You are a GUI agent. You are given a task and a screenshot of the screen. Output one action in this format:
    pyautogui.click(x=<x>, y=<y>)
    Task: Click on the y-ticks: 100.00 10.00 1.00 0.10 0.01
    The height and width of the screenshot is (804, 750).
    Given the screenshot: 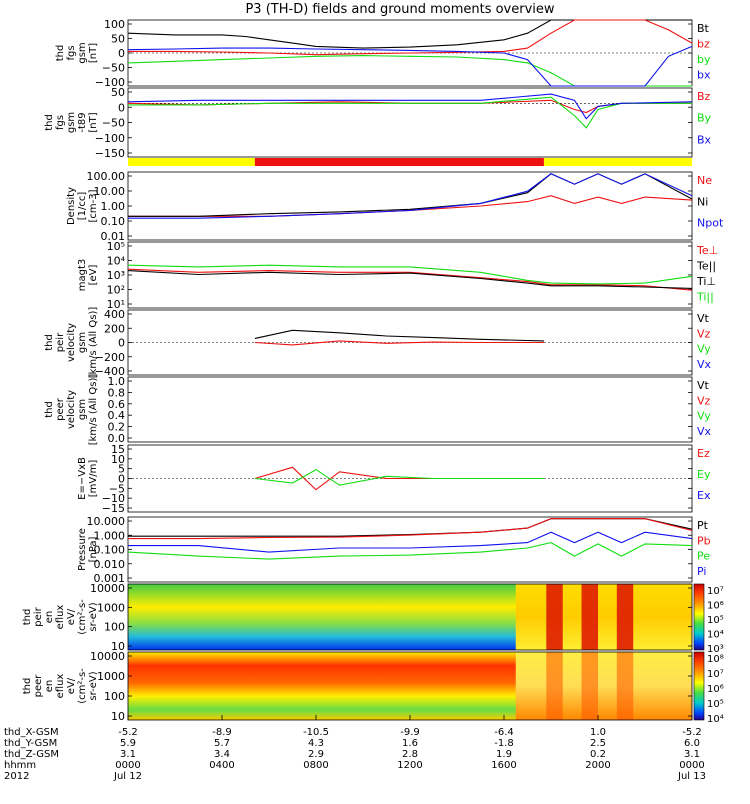 What is the action you would take?
    pyautogui.click(x=389, y=206)
    